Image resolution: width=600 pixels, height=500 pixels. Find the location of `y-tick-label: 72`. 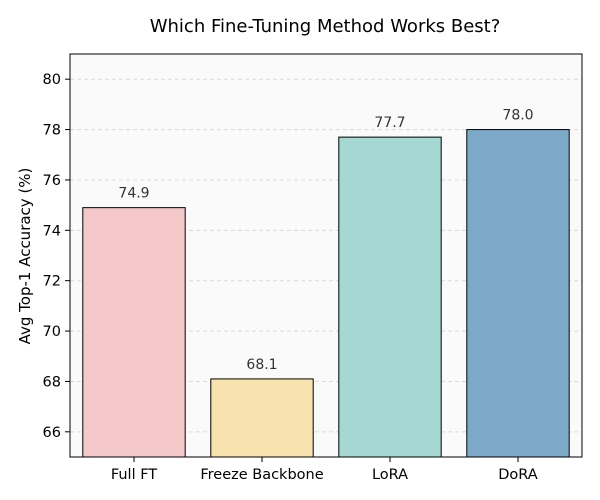

y-tick-label: 72 is located at coordinates (52, 282).